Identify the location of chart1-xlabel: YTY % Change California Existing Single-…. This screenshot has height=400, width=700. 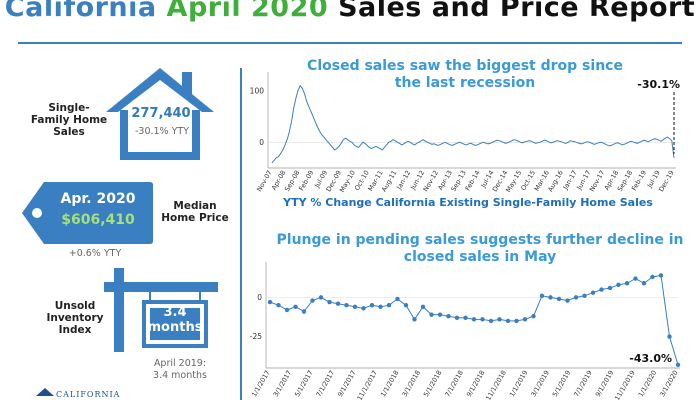
(468, 202).